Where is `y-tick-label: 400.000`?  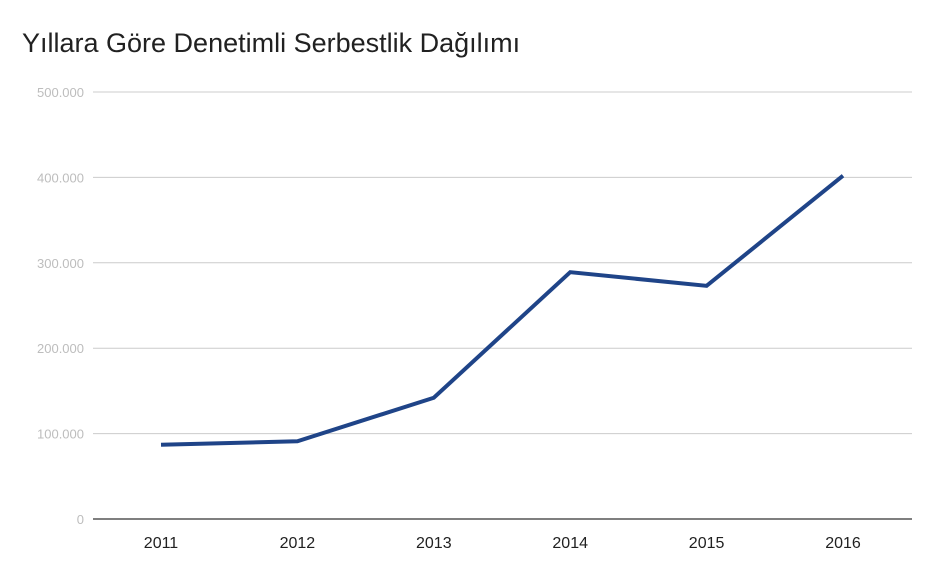
y-tick-label: 400.000 is located at coordinates (60, 177).